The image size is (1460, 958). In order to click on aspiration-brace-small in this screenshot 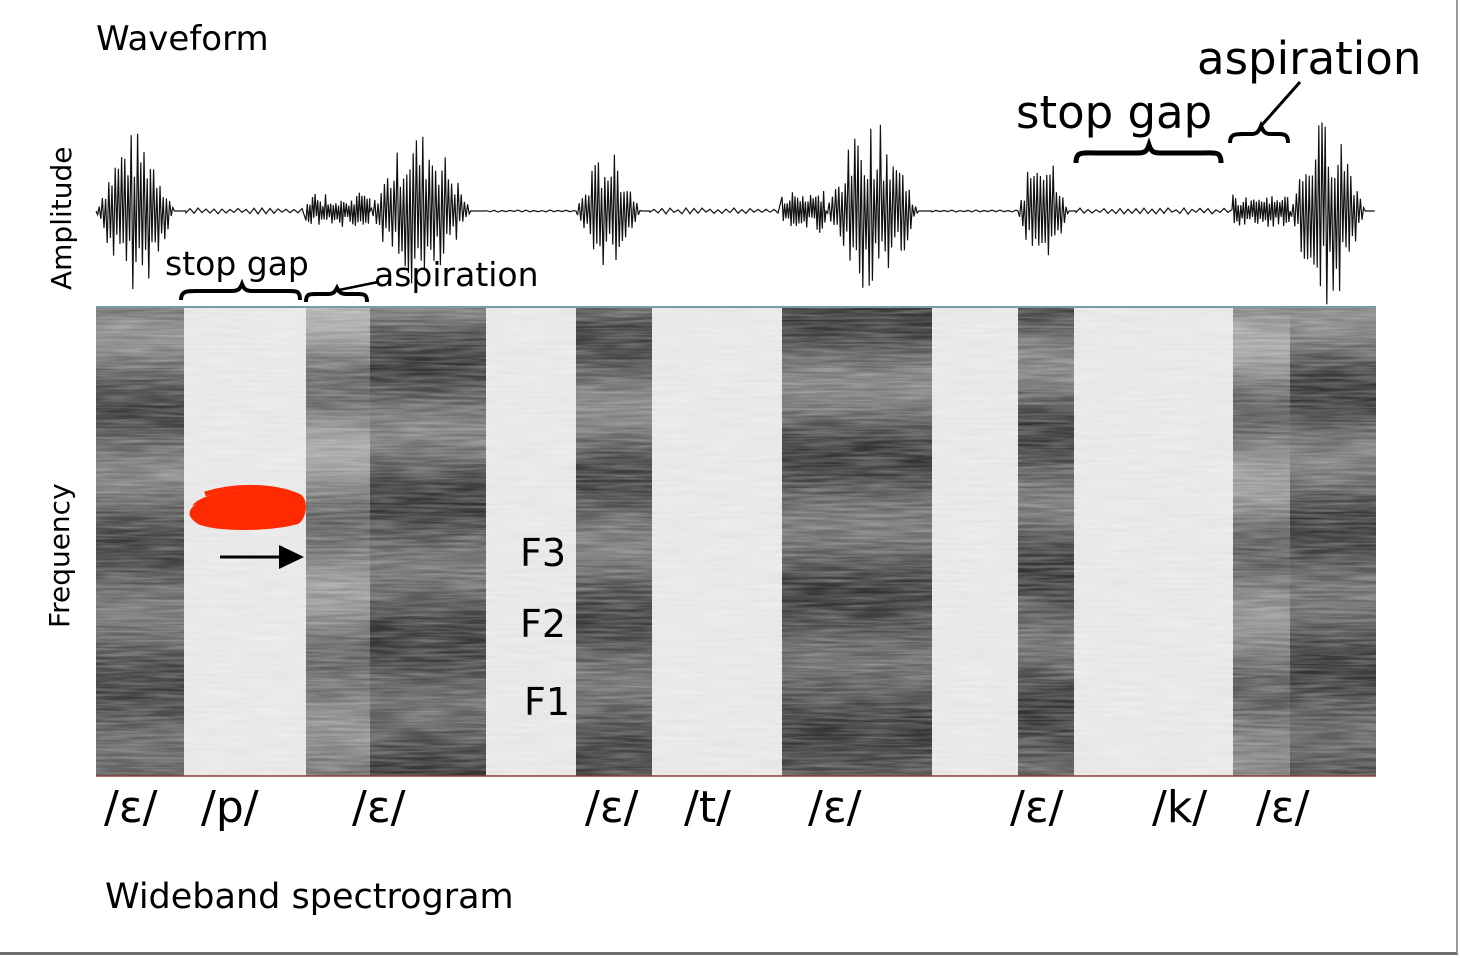, I will do `click(336, 293)`.